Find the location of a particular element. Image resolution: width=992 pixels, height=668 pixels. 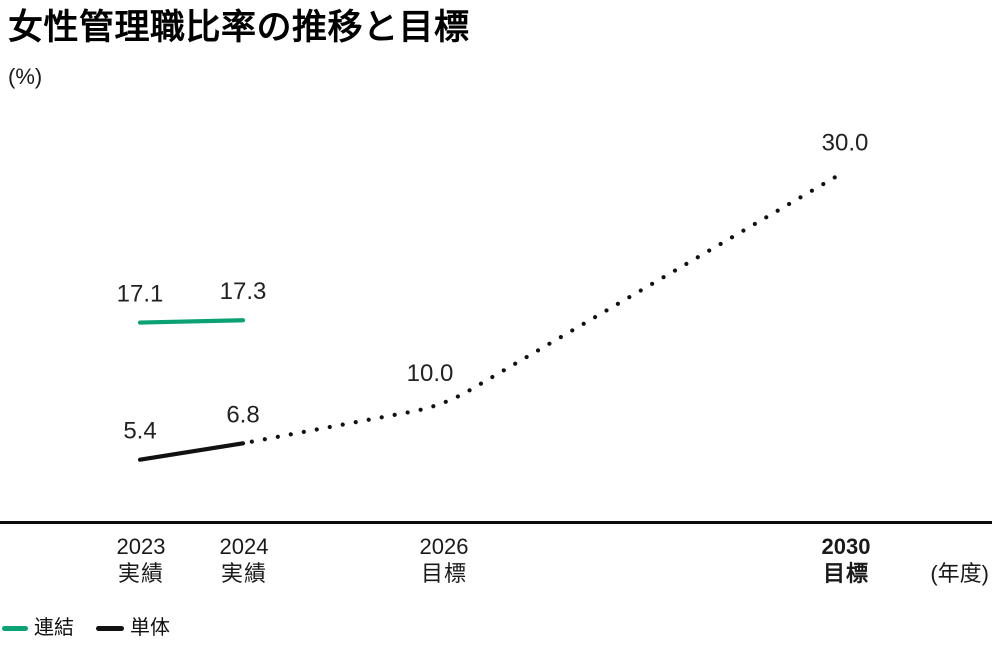

x-tick-2026: 2026 目標 is located at coordinates (444, 561).